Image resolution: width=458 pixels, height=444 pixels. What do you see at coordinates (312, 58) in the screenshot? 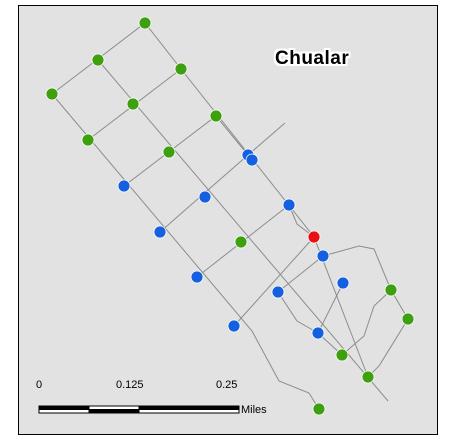
I see `place-label-chualar: Chualar` at bounding box center [312, 58].